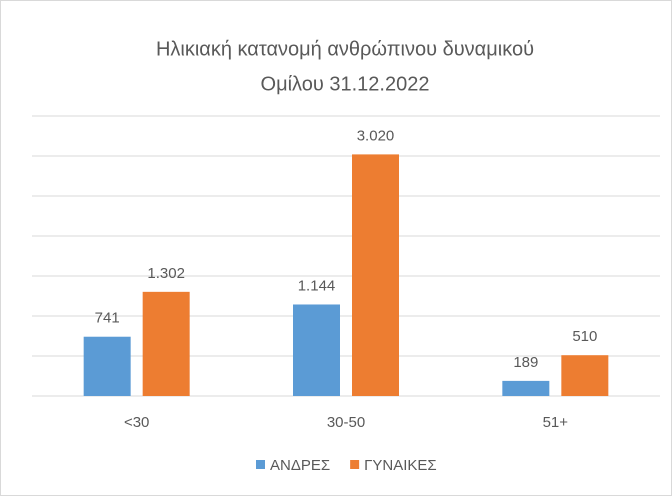 This screenshot has width=672, height=496. What do you see at coordinates (166, 273) in the screenshot?
I see `data-label: 1.302` at bounding box center [166, 273].